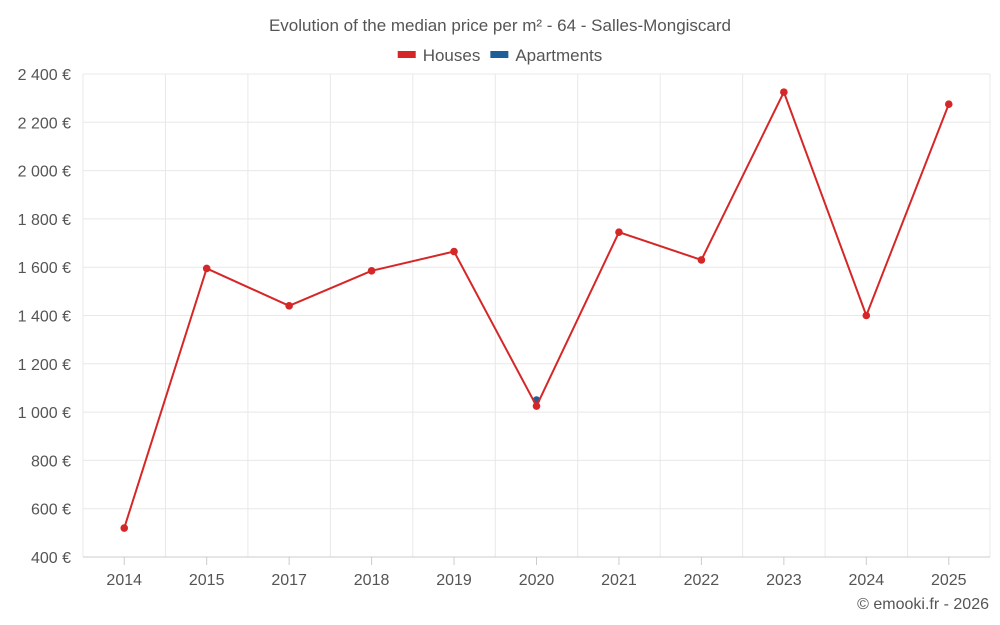 Image resolution: width=1000 pixels, height=625 pixels. Describe the element at coordinates (452, 55) in the screenshot. I see `legend-label-houses: Houses` at that location.